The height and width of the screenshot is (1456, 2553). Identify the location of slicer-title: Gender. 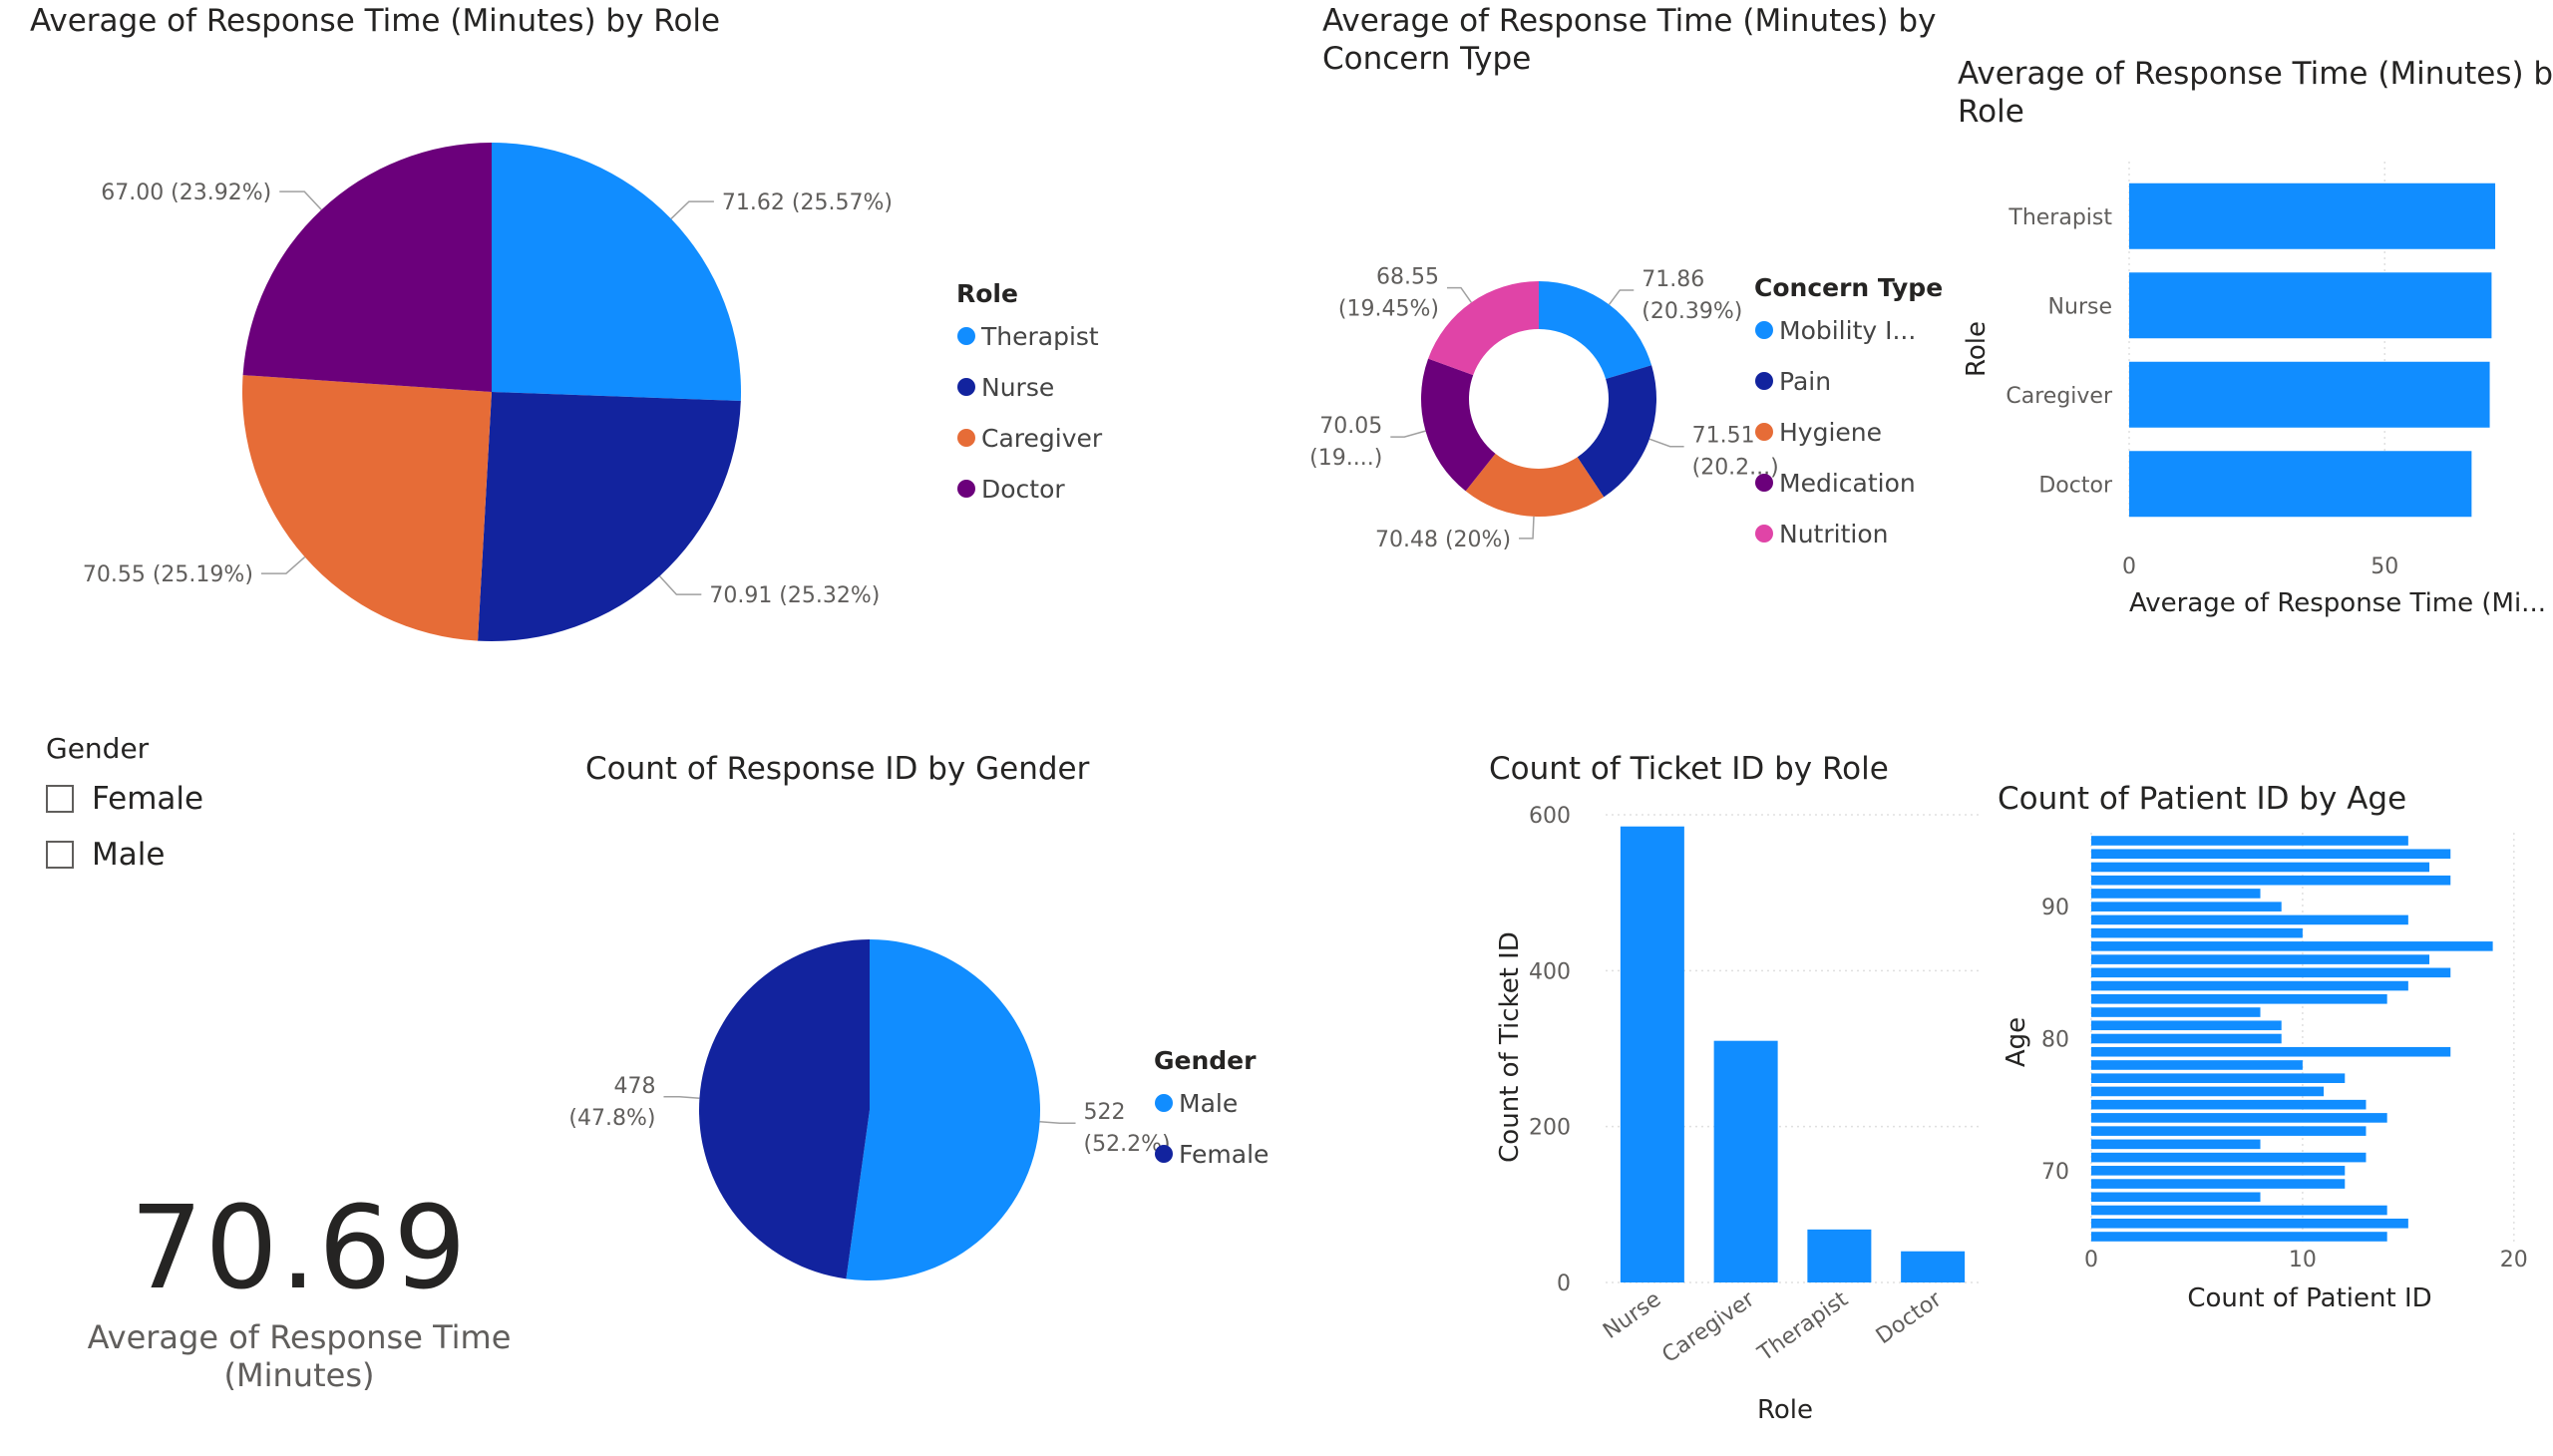
(98, 748).